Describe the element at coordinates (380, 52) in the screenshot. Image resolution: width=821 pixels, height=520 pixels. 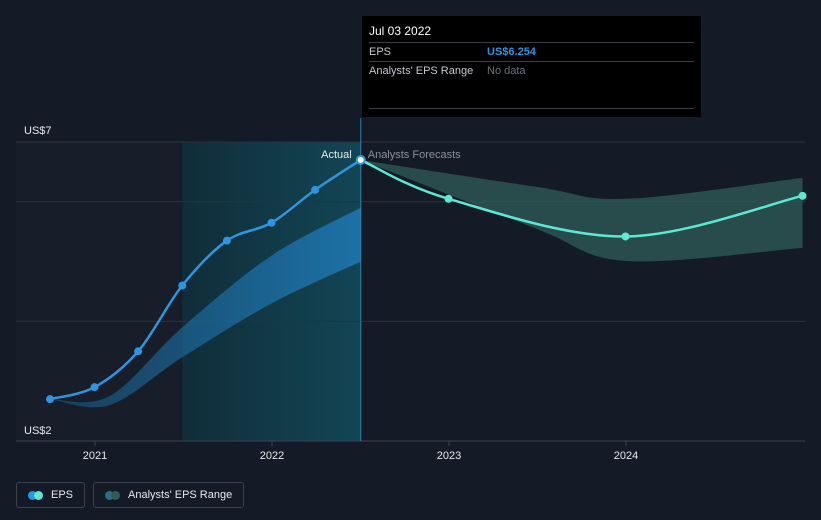
I see `tooltip-eps-label: EPS` at that location.